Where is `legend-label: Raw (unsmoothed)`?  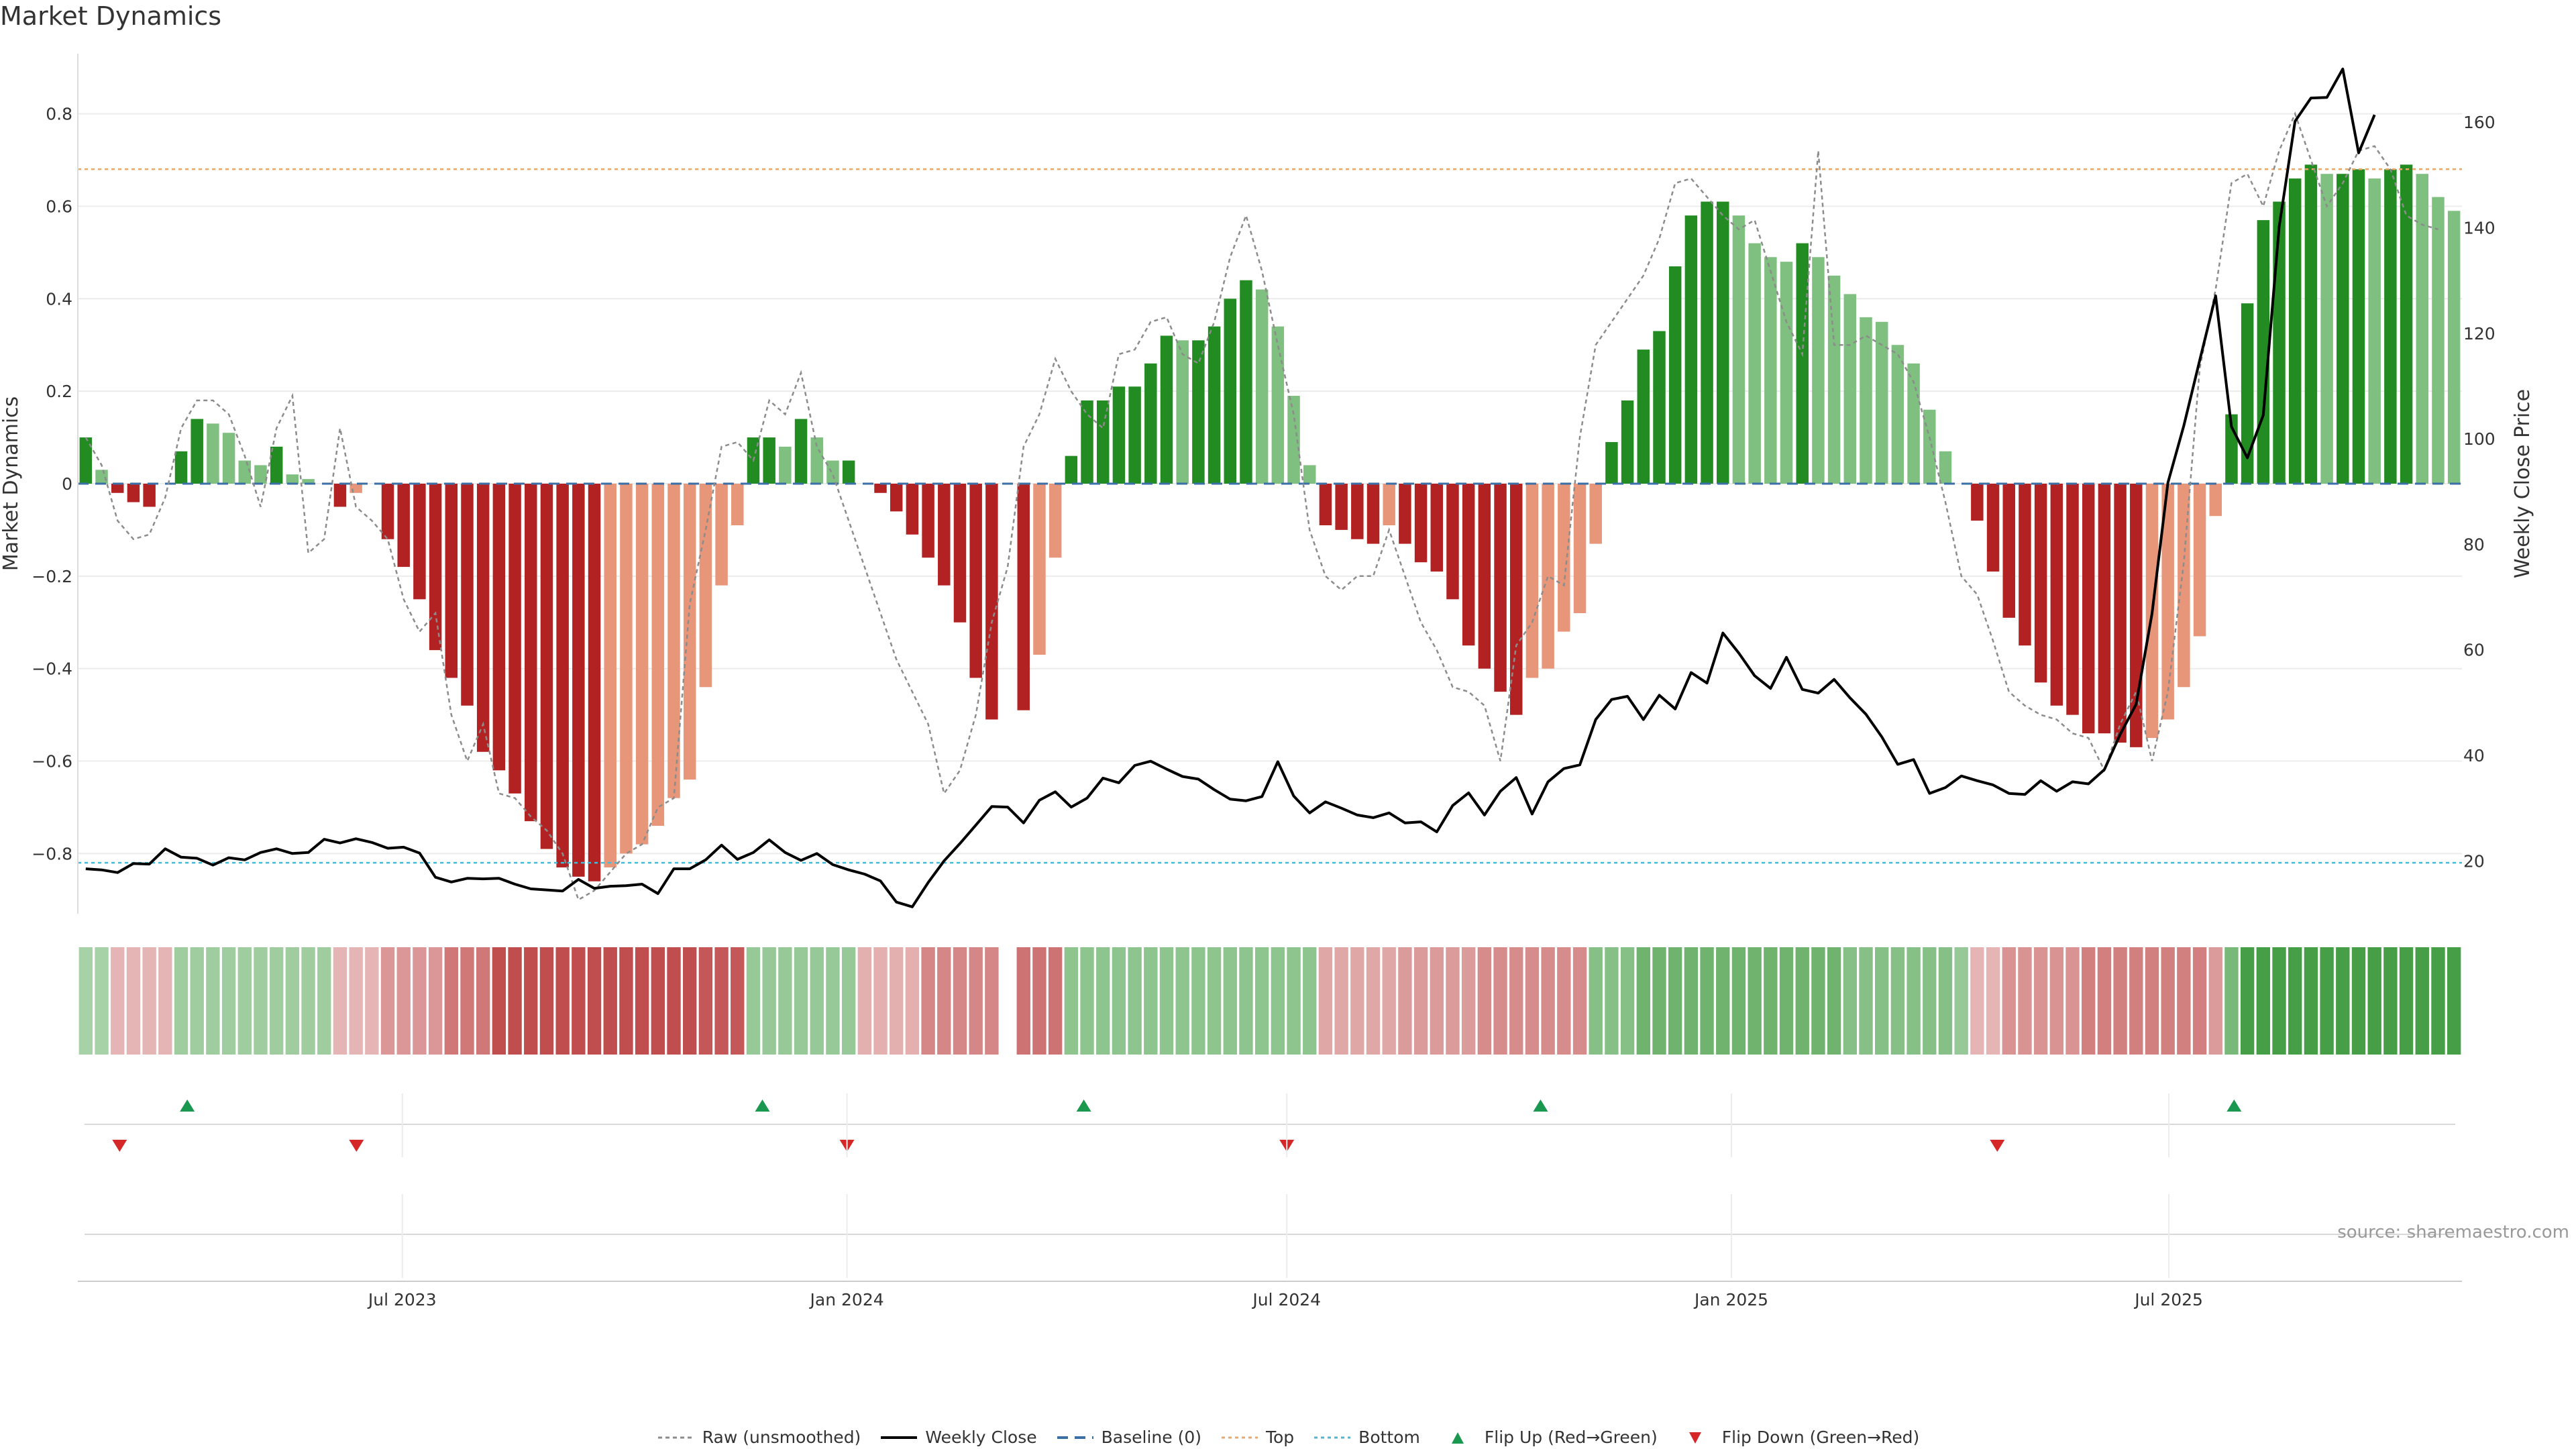 legend-label: Raw (unsmoothed) is located at coordinates (781, 1437).